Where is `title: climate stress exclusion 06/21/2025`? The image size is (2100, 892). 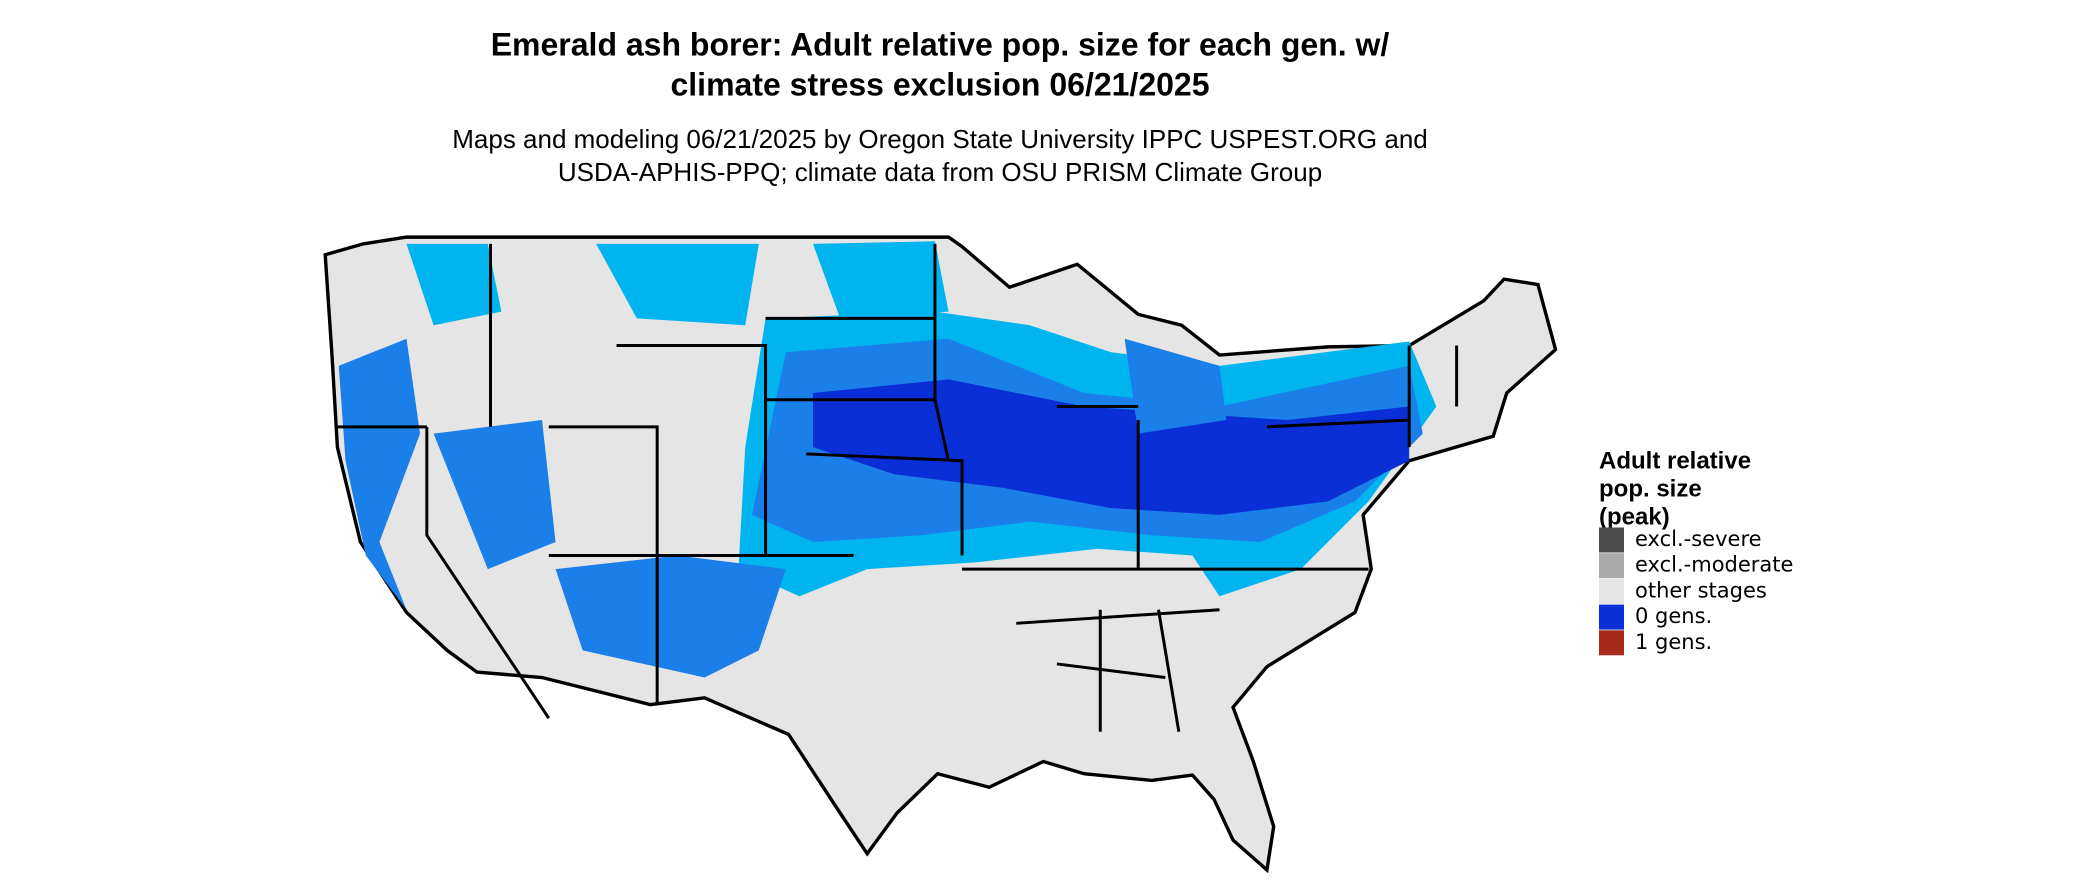
title: climate stress exclusion 06/21/2025 is located at coordinates (939, 84).